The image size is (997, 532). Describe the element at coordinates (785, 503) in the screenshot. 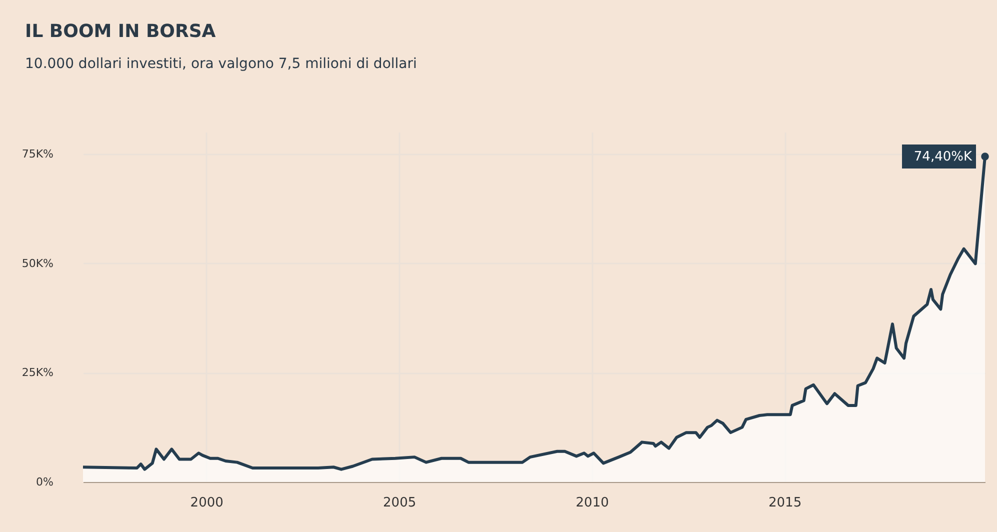

I see `x-tick-label: 2015` at that location.